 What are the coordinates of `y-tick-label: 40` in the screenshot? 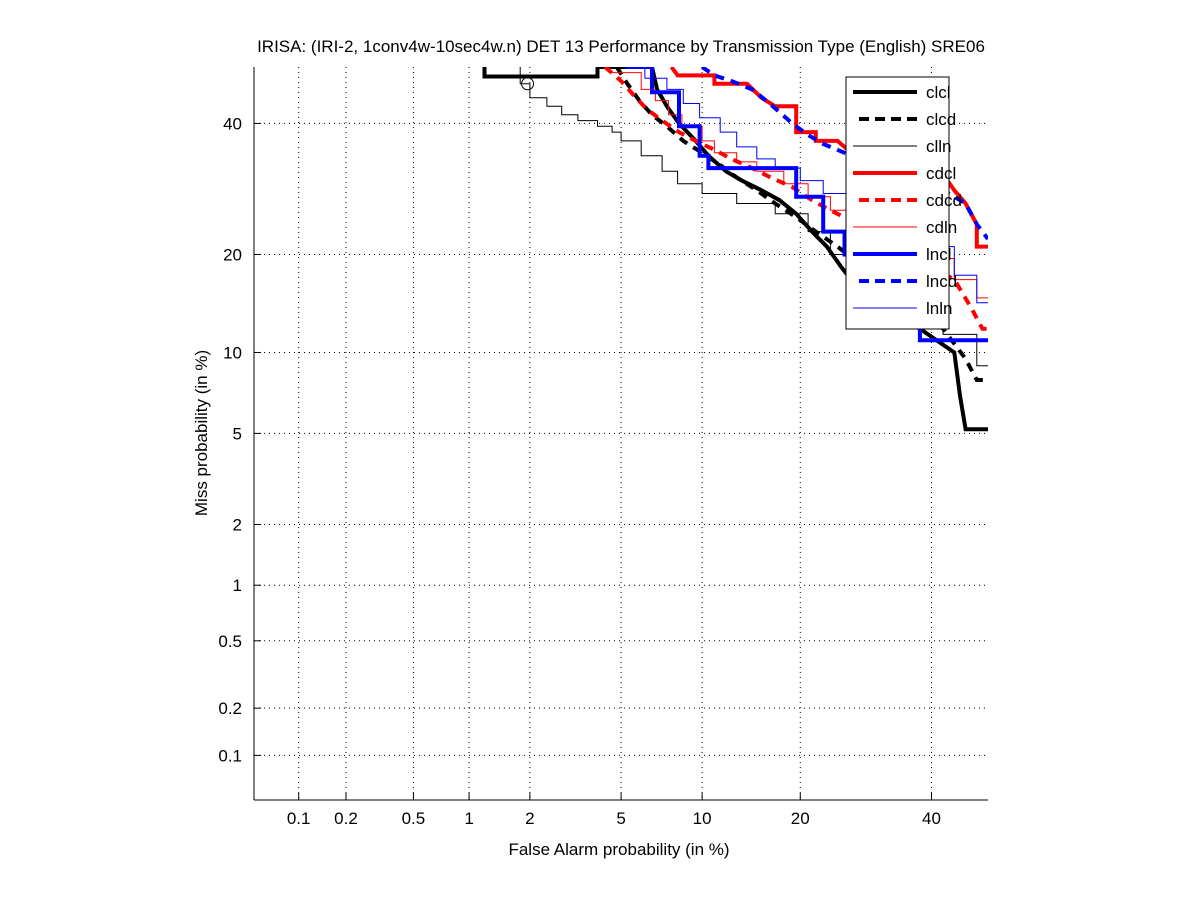 It's located at (232, 123).